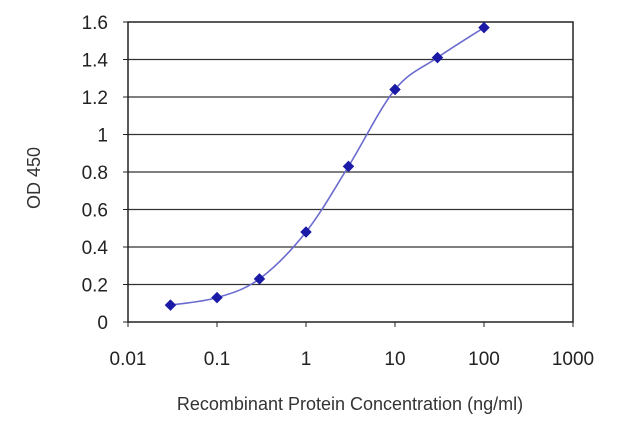  I want to click on y-tick-label: 0, so click(102, 323).